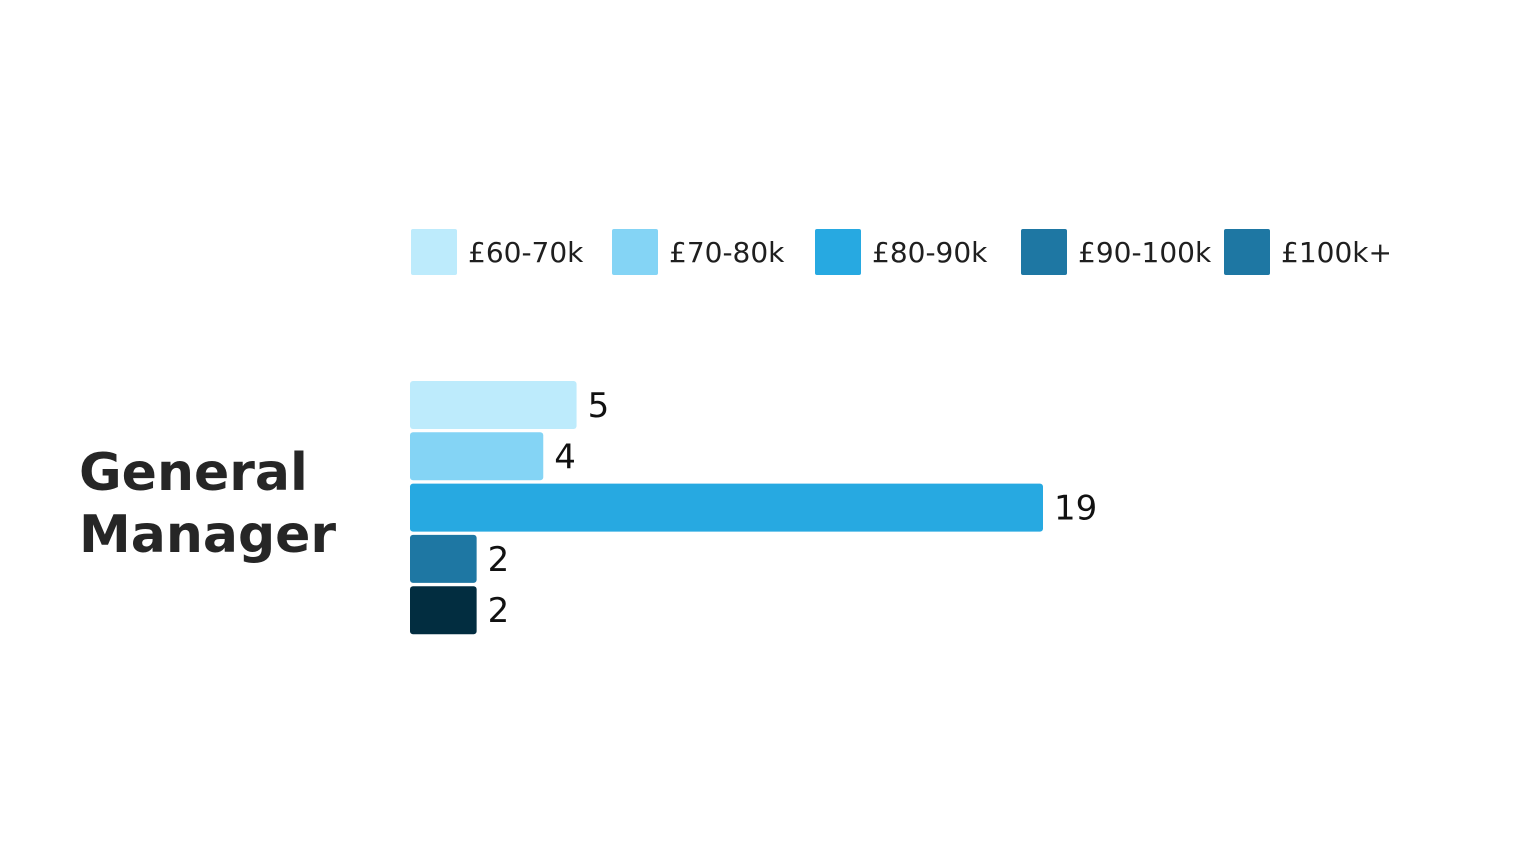 This screenshot has width=1536, height=864. I want to click on data-labels: 54 19 2 2, so click(793, 508).